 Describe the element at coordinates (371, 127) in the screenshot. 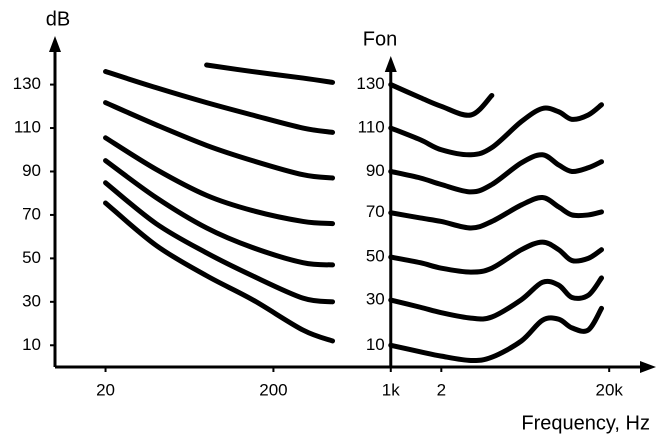

I see `curve-label: 110` at that location.